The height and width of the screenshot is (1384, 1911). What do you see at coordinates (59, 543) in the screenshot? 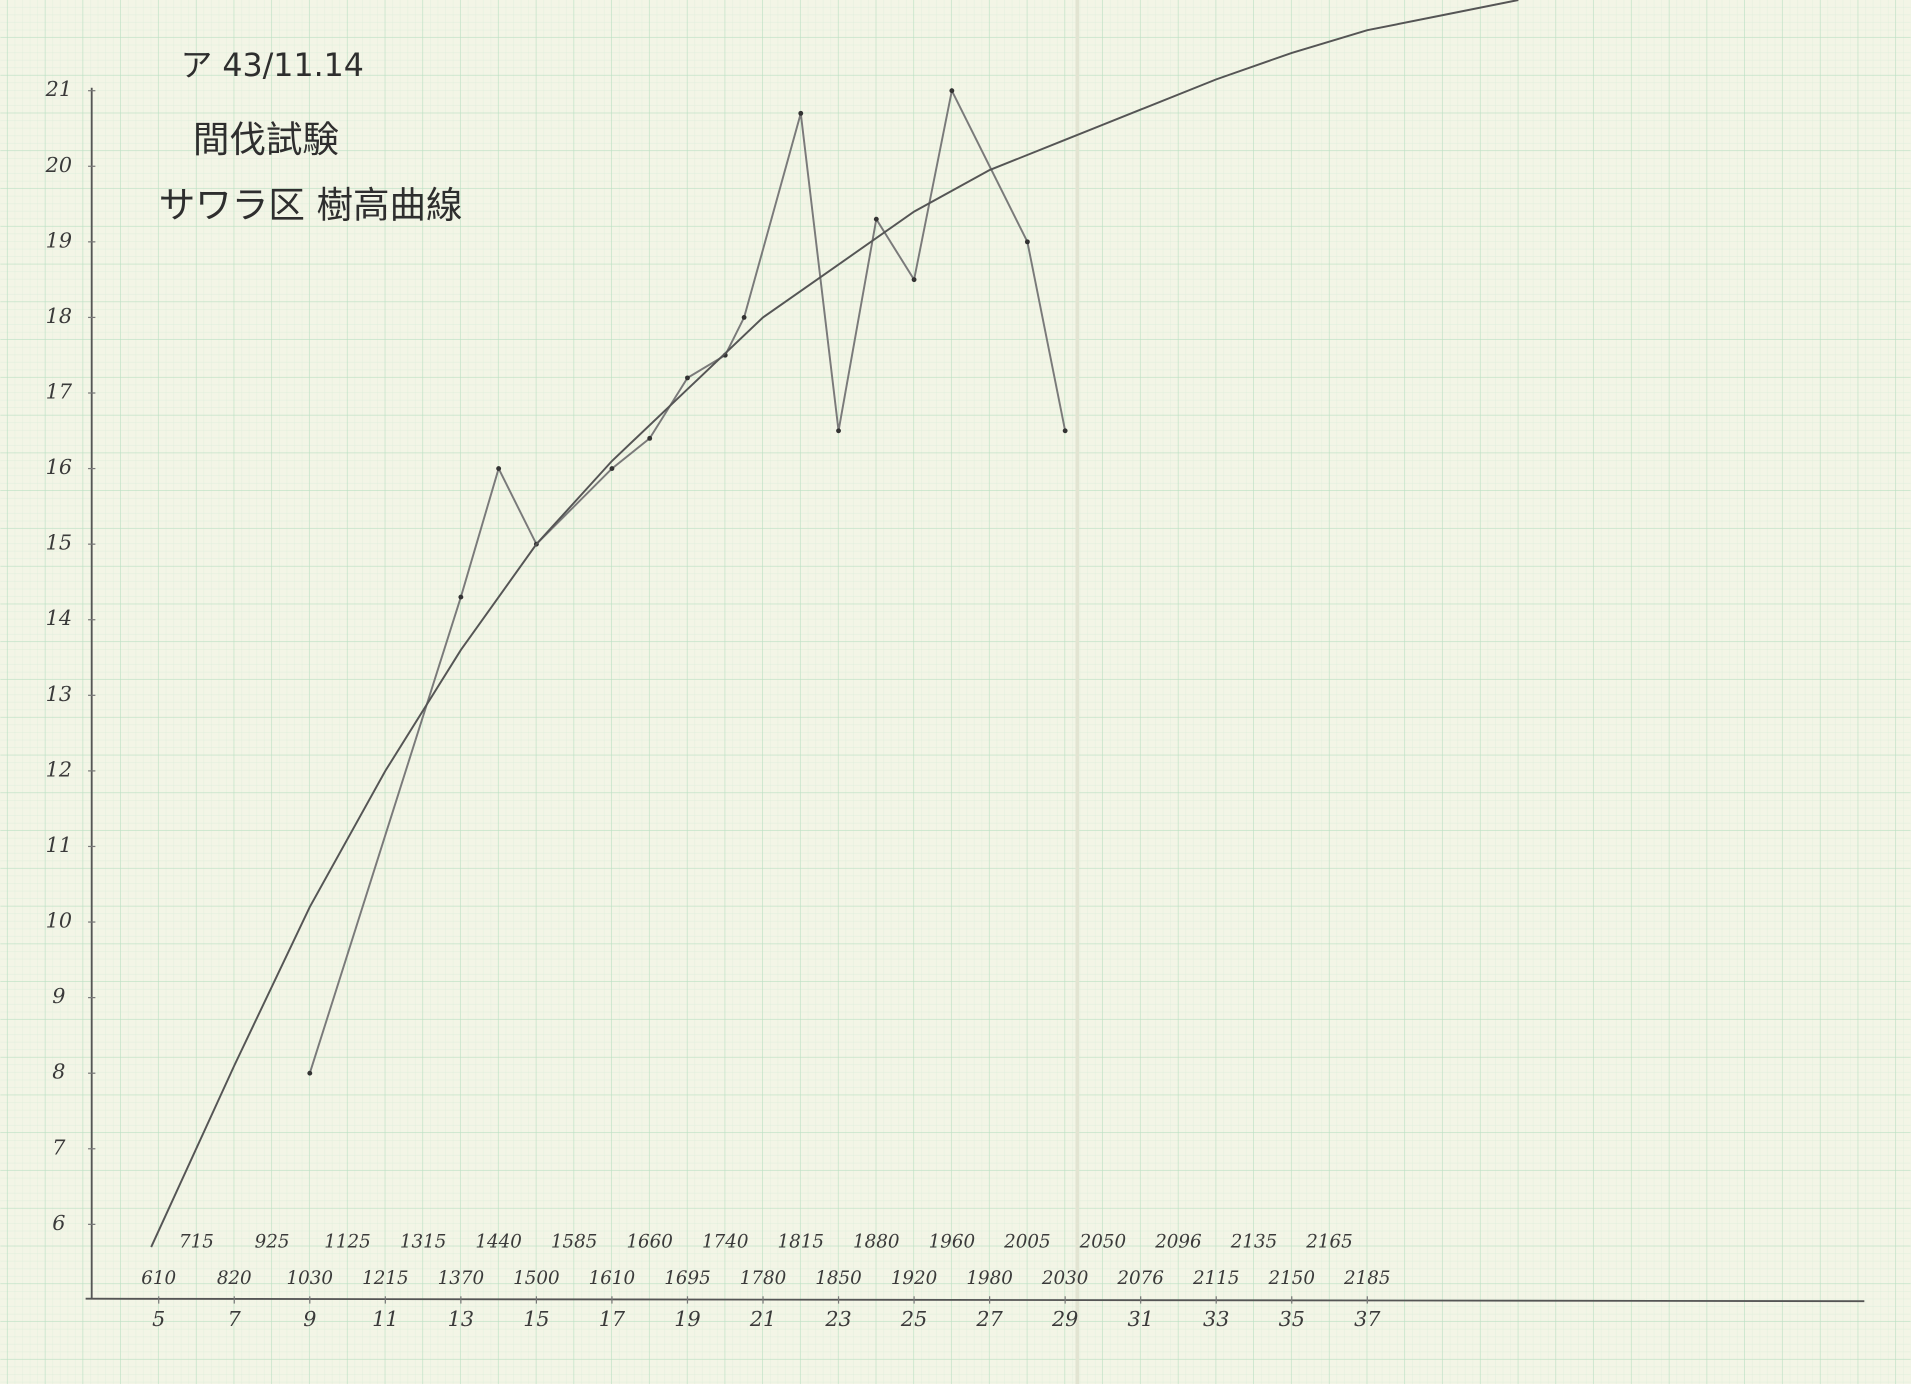
I see `y-tick-label: 15` at bounding box center [59, 543].